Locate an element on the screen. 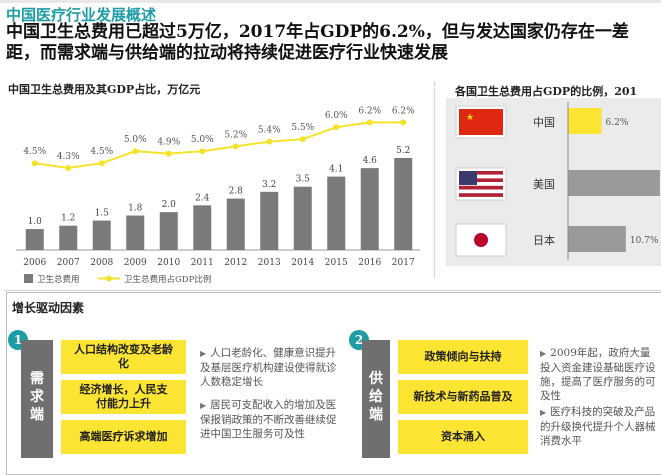  x-tick-label: 2015 is located at coordinates (336, 263).